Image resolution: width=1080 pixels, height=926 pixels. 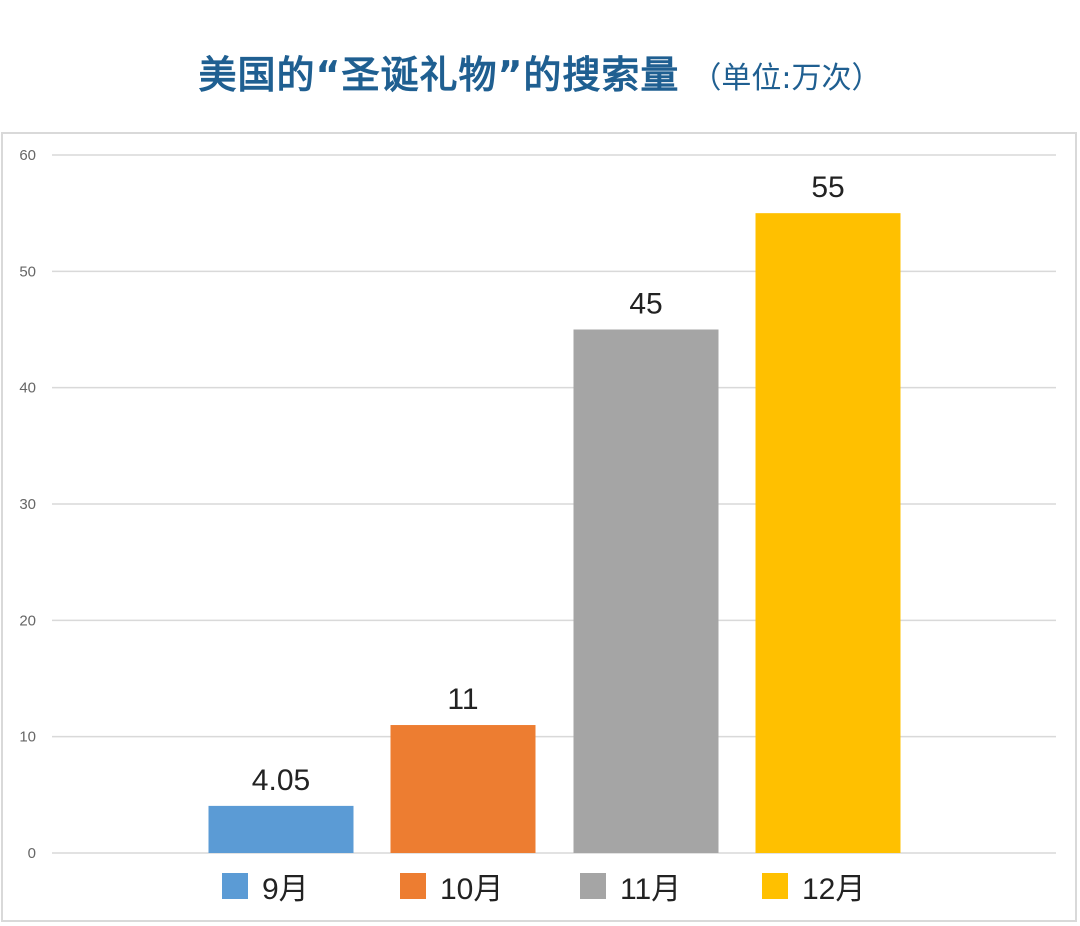 I want to click on legend-item: 11月, so click(x=630, y=886).